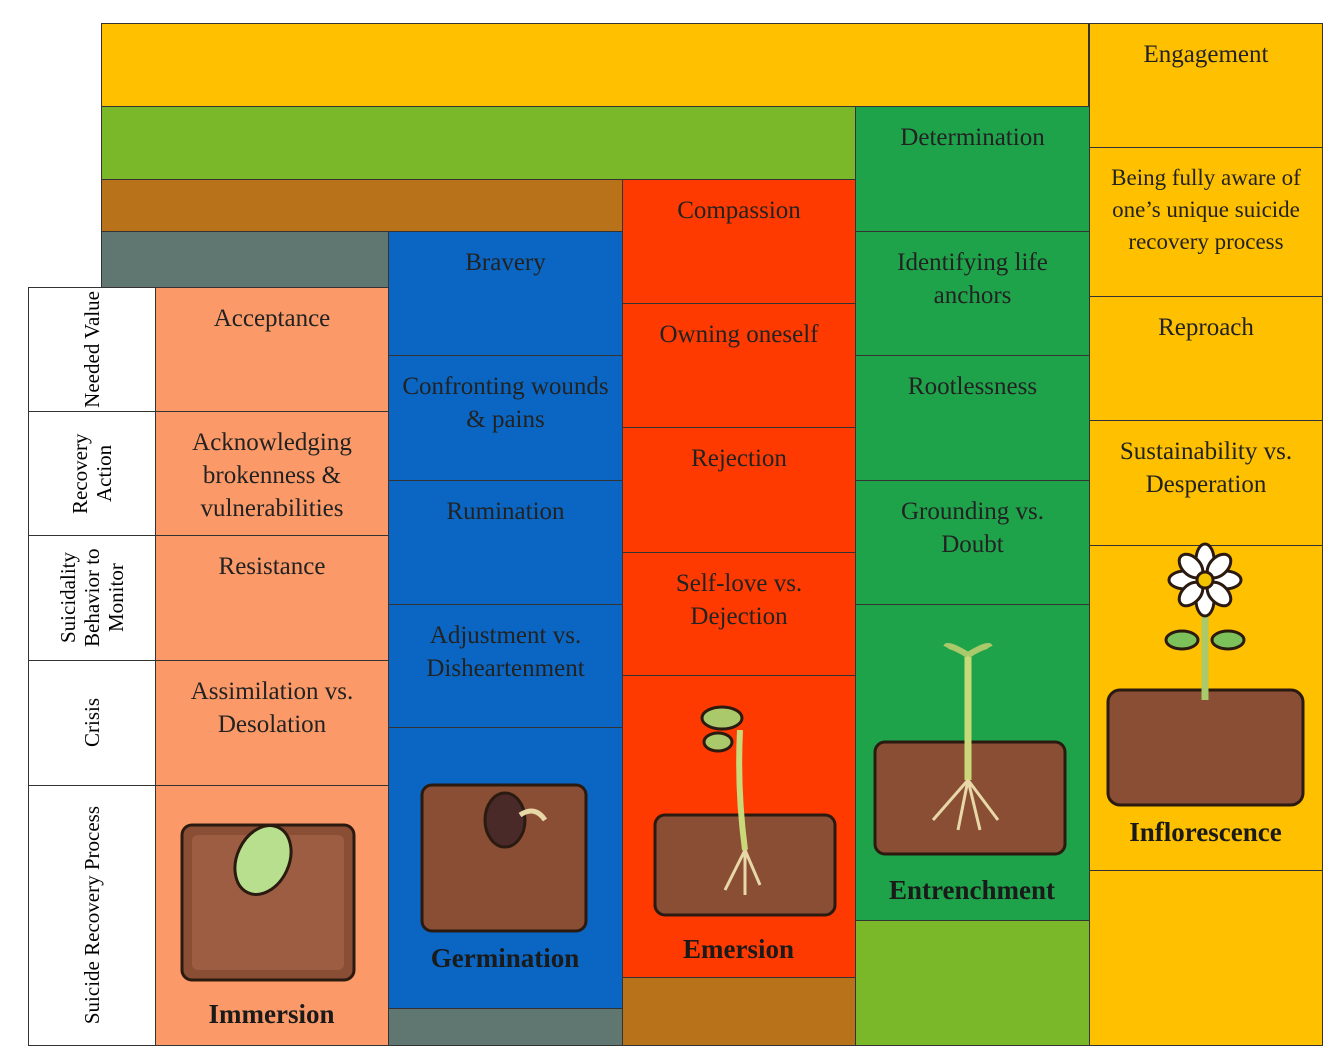  What do you see at coordinates (92, 349) in the screenshot?
I see `row-label-box: Needed Value` at bounding box center [92, 349].